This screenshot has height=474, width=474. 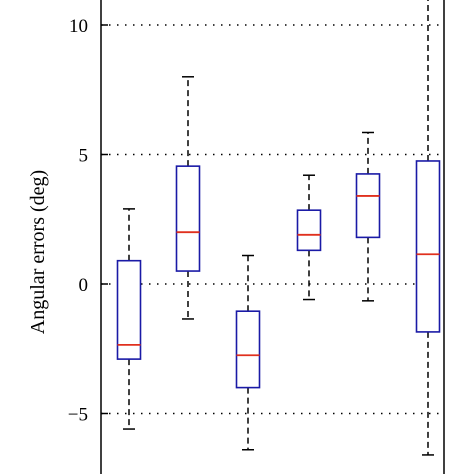 I want to click on y-tick-label-1: 5, so click(x=84, y=156).